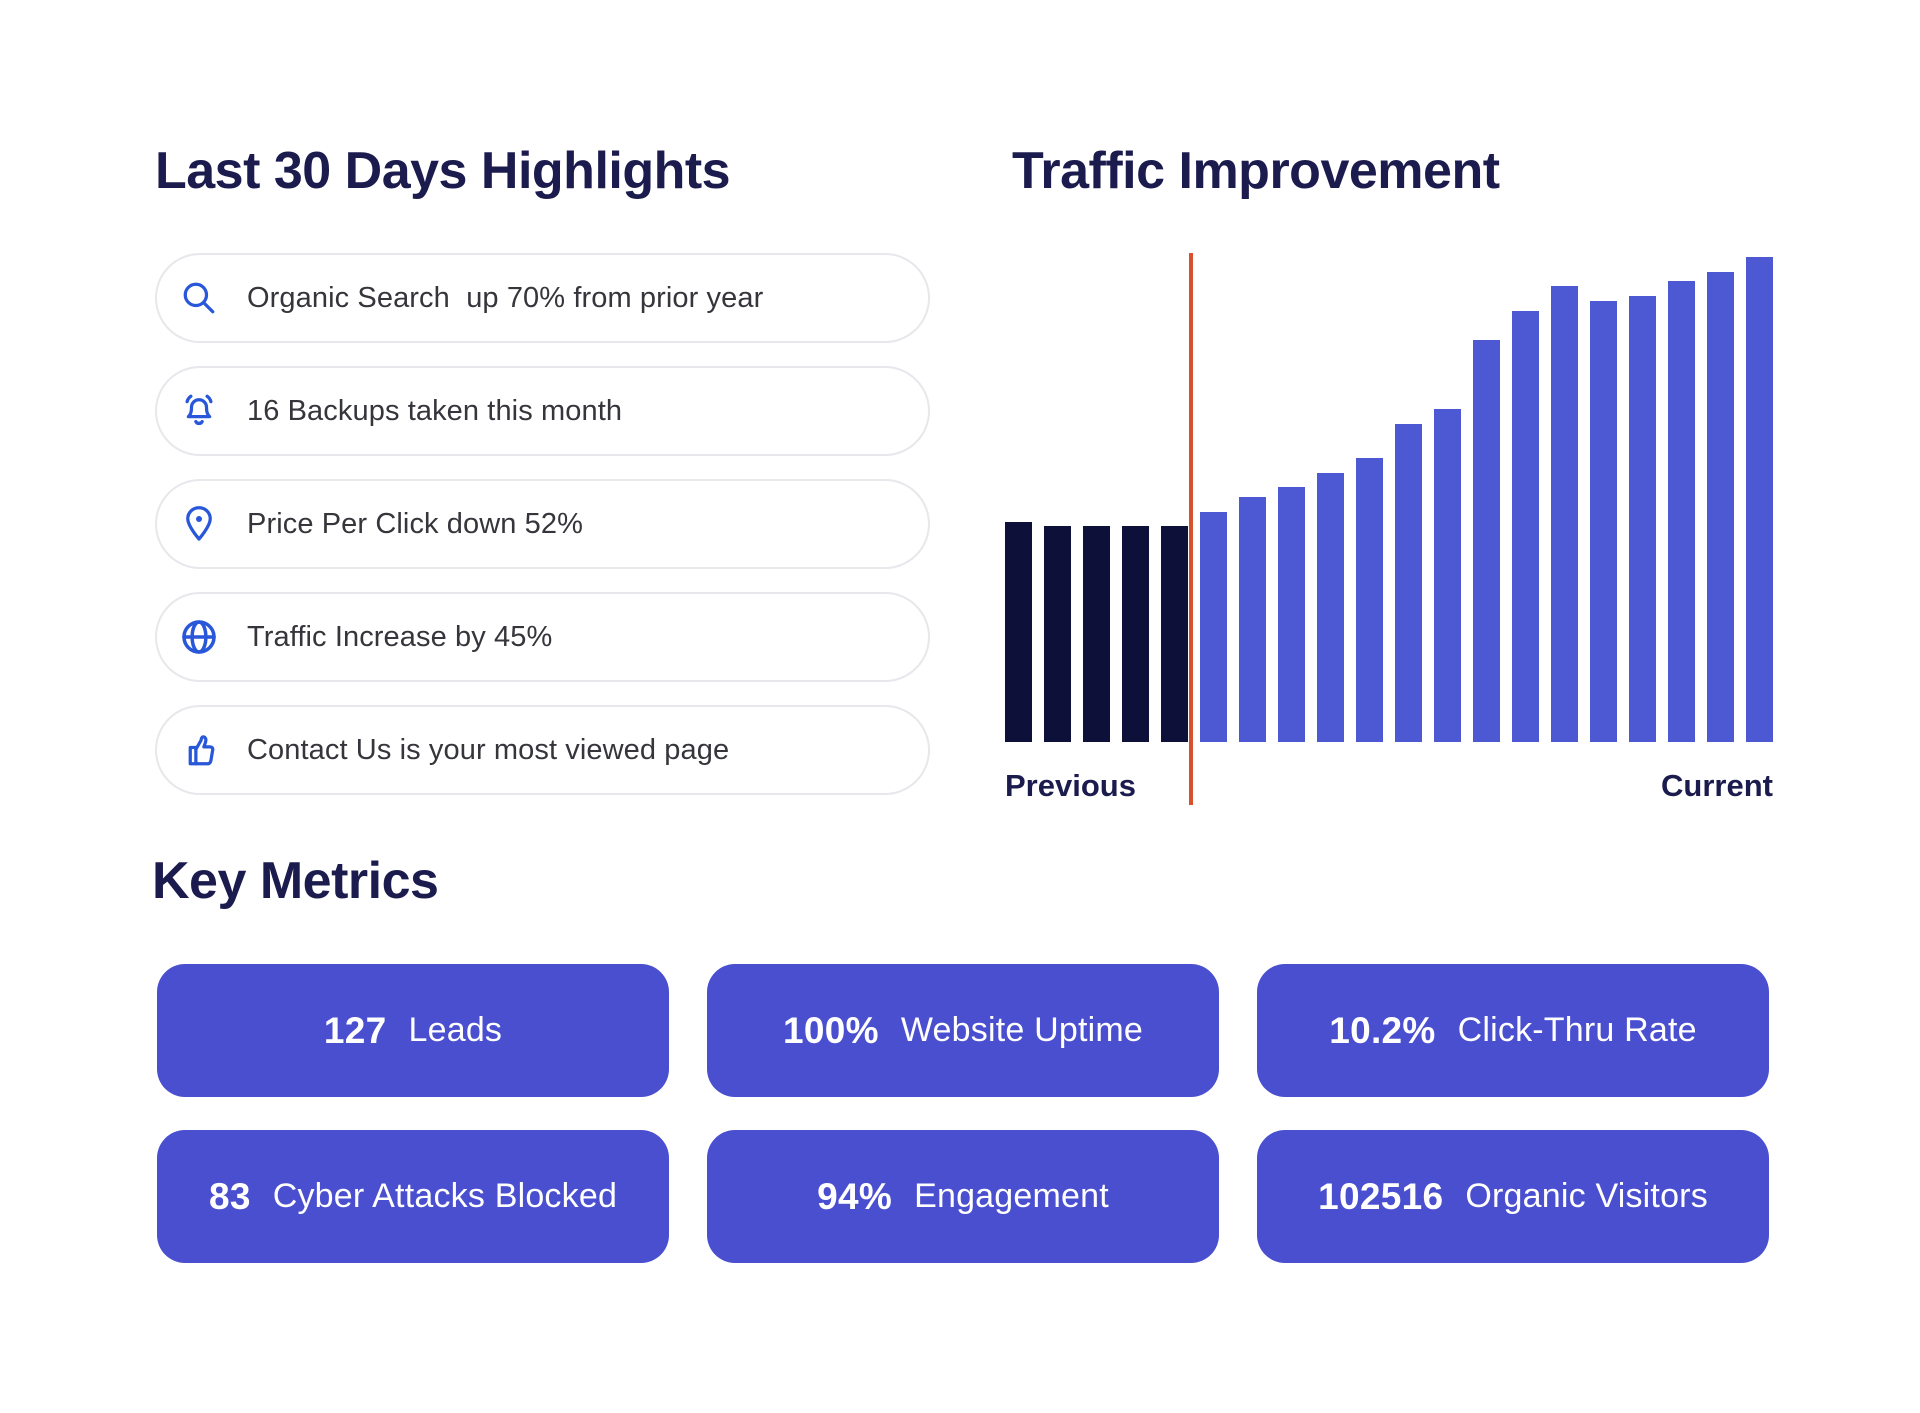 The width and height of the screenshot is (1920, 1413). What do you see at coordinates (199, 524) in the screenshot?
I see `location-pin-icon` at bounding box center [199, 524].